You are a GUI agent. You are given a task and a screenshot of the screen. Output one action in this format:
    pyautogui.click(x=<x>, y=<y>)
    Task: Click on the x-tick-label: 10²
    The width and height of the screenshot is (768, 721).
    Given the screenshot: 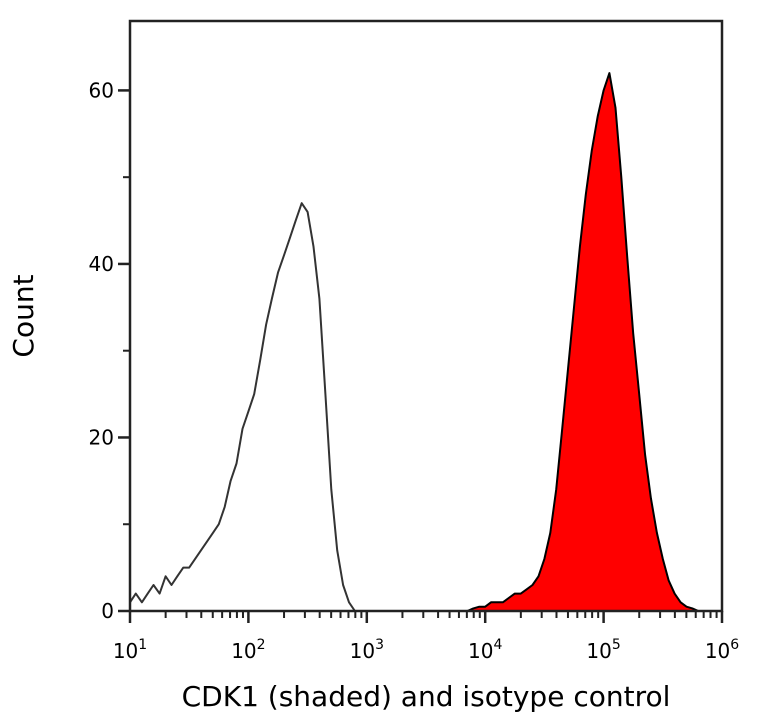 What is the action you would take?
    pyautogui.click(x=248, y=650)
    